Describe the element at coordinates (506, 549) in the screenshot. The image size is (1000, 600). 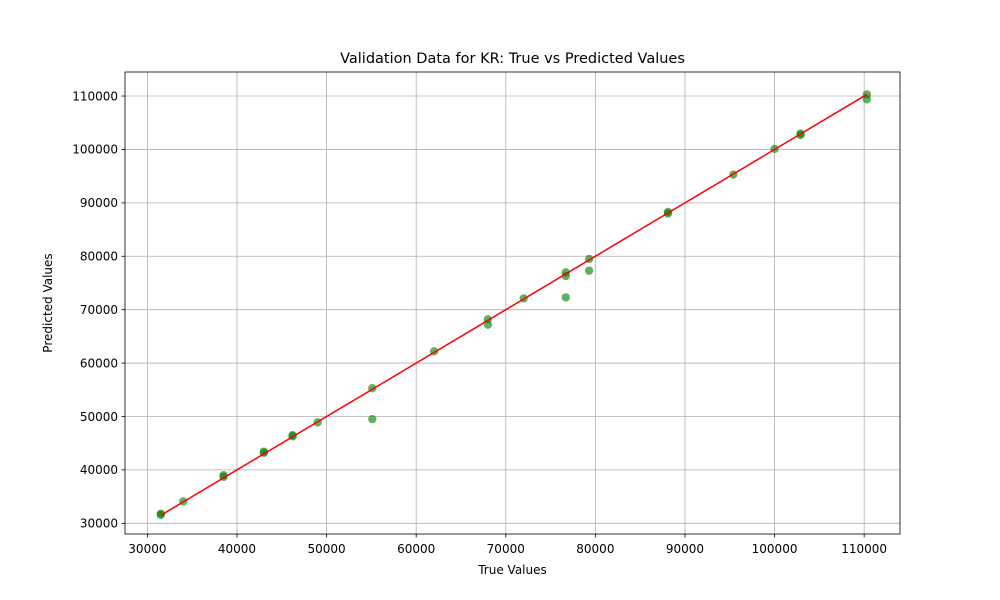
I see `x-tick-label: 70000` at that location.